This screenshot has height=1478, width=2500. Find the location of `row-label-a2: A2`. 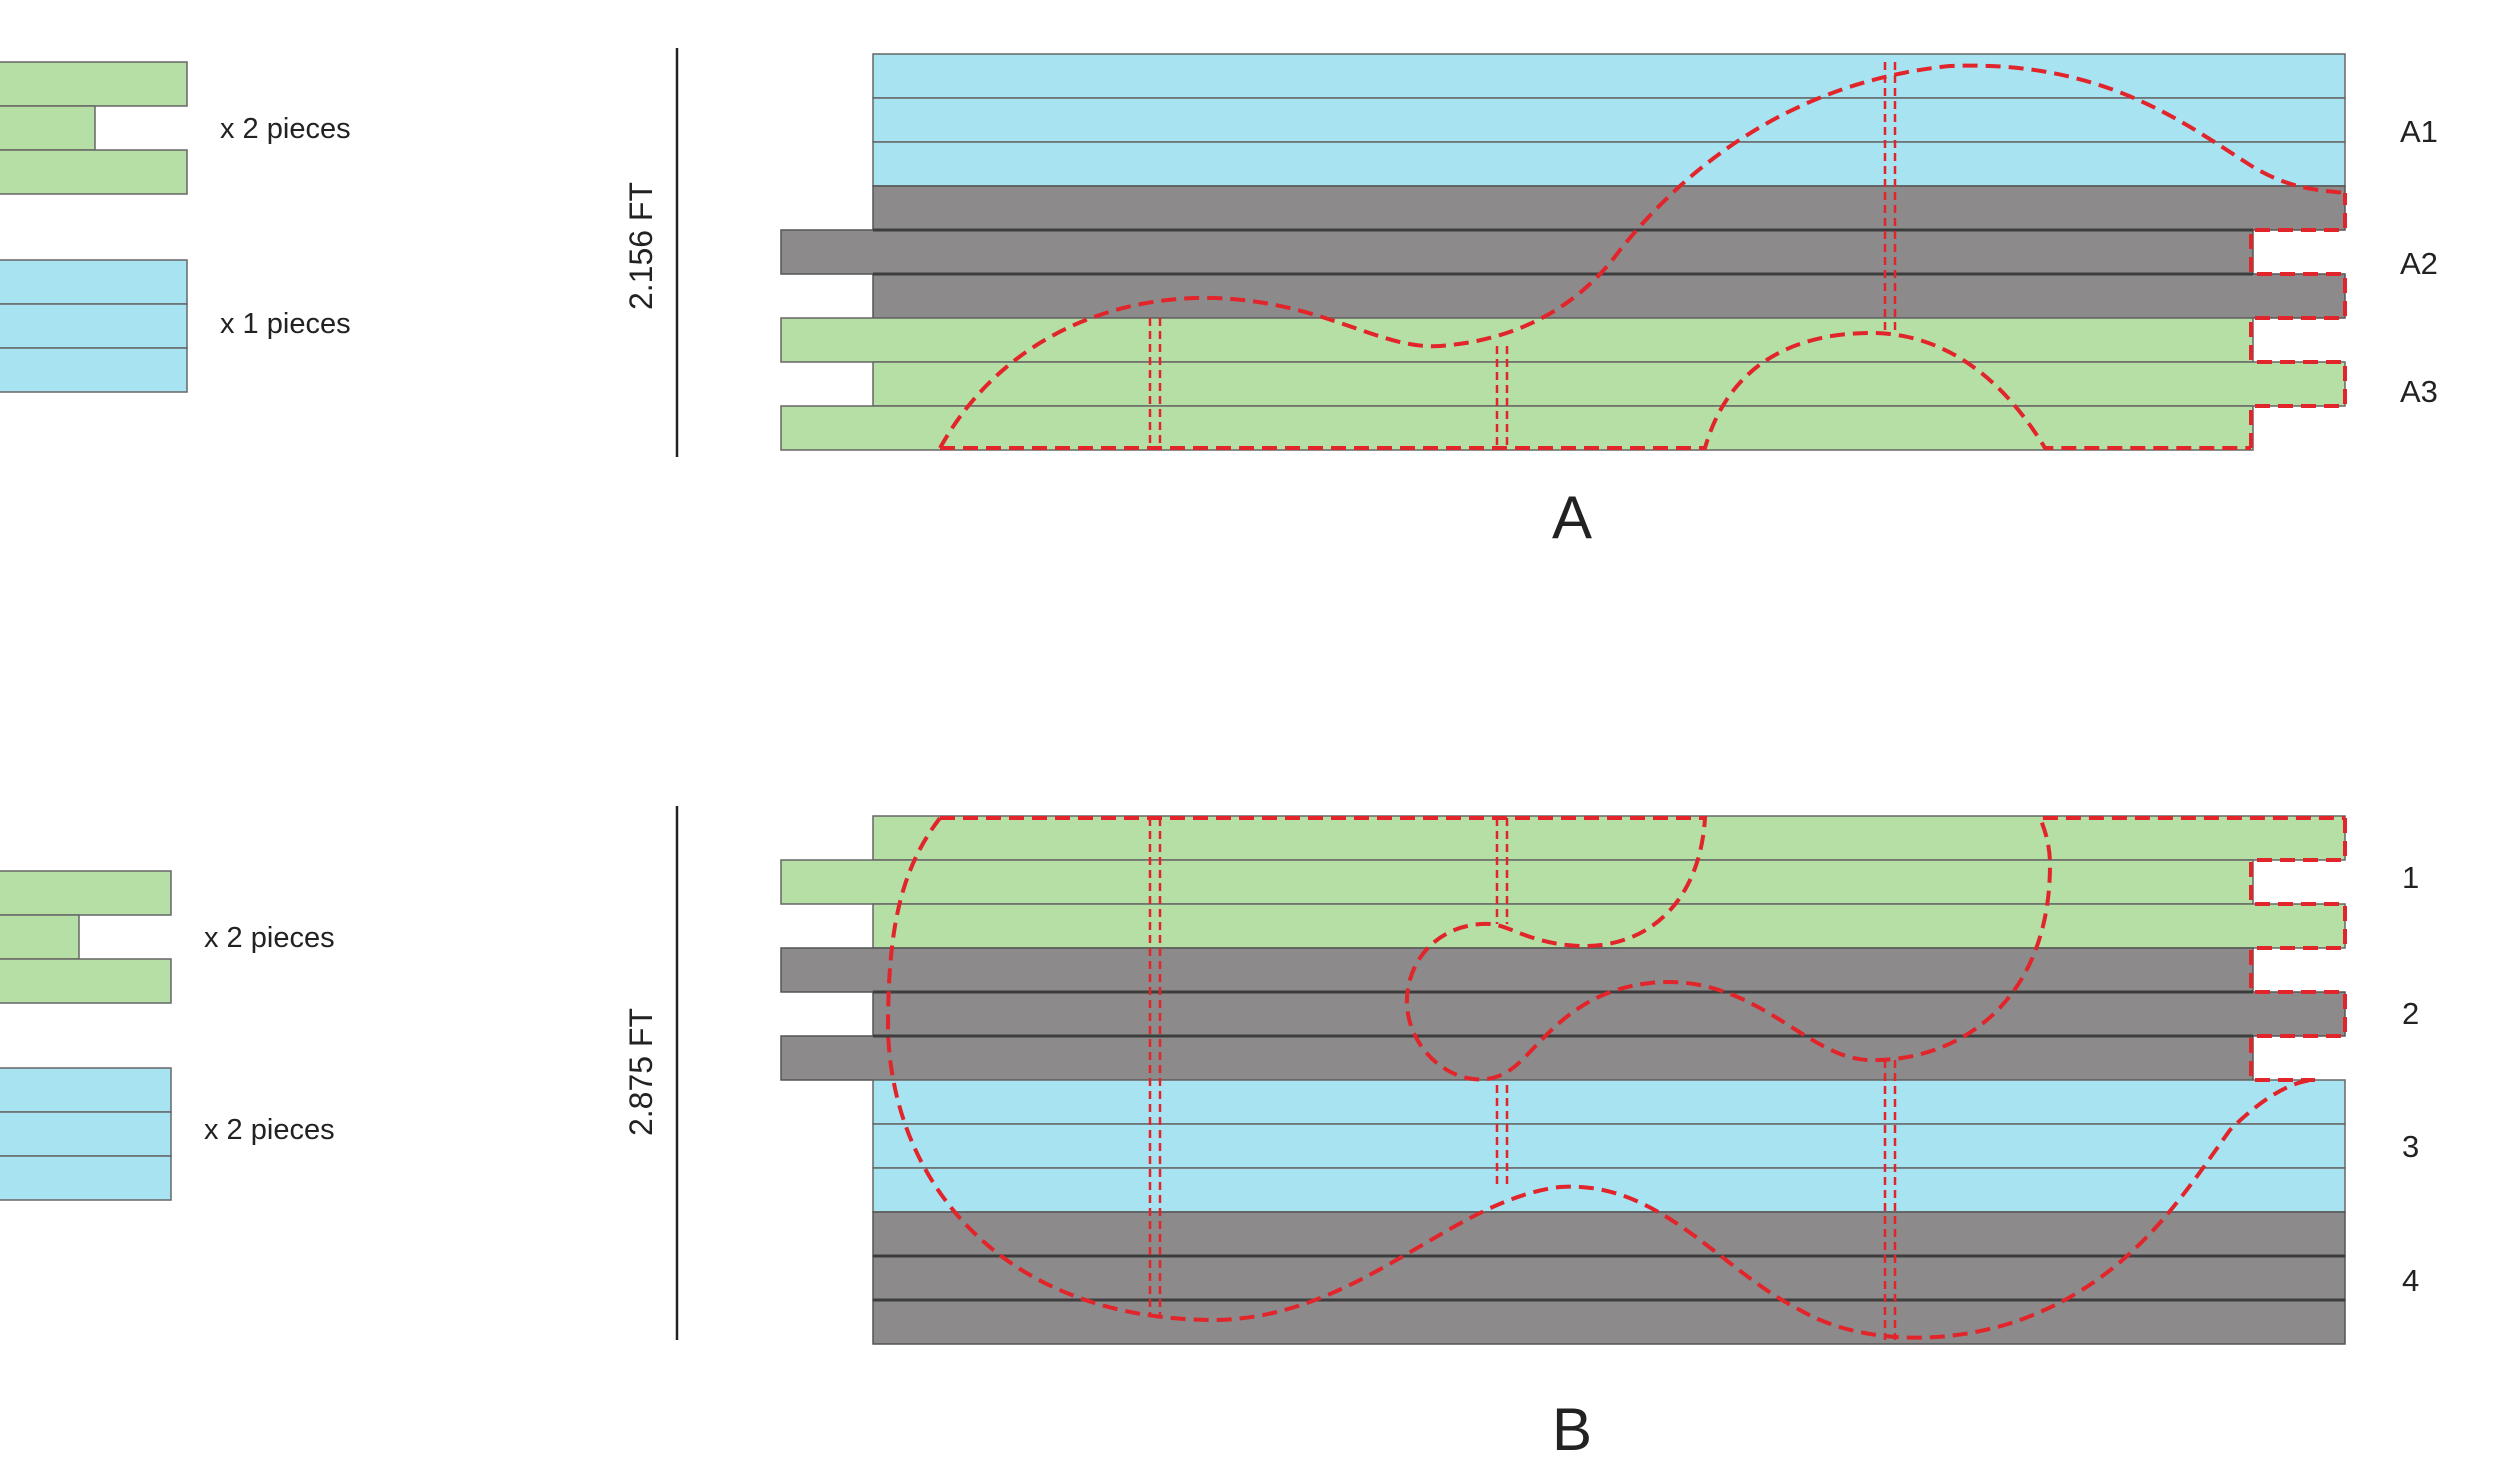

row-label-a2: A2 is located at coordinates (2419, 263).